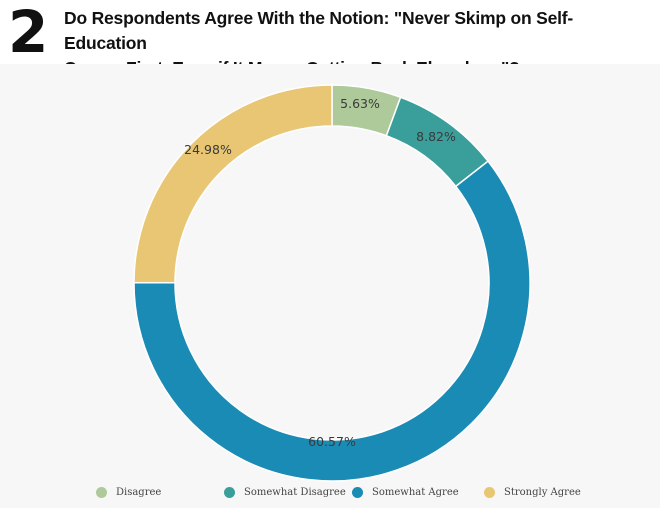 This screenshot has width=660, height=508. I want to click on legend-item-somewhat-disagree: Somewhat Disagree, so click(285, 492).